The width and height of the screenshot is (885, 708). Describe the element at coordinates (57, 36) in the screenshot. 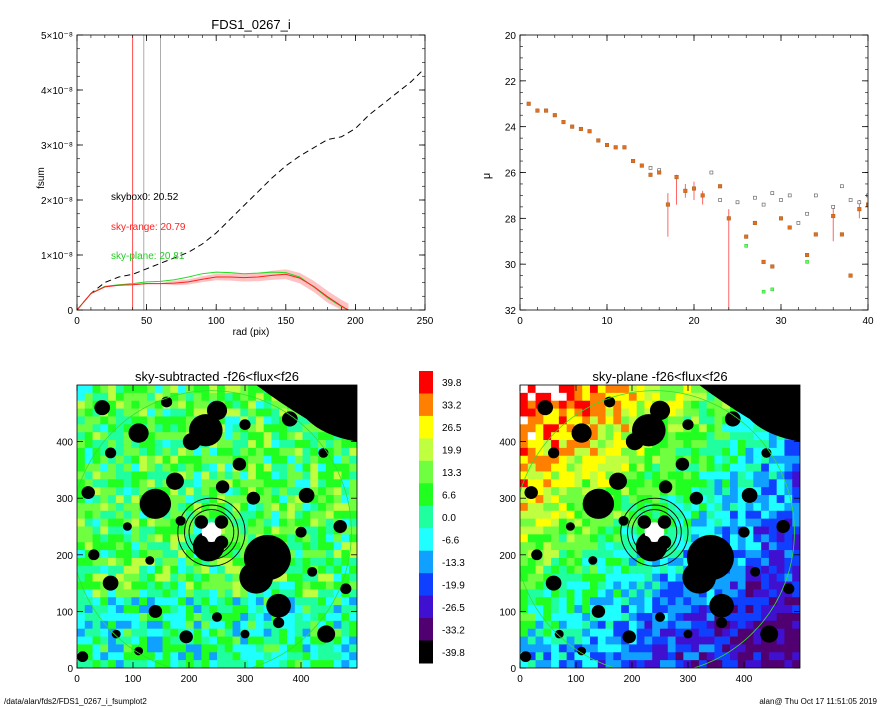

I see `fsum-y-tick-label: 5×10⁻⁸` at that location.